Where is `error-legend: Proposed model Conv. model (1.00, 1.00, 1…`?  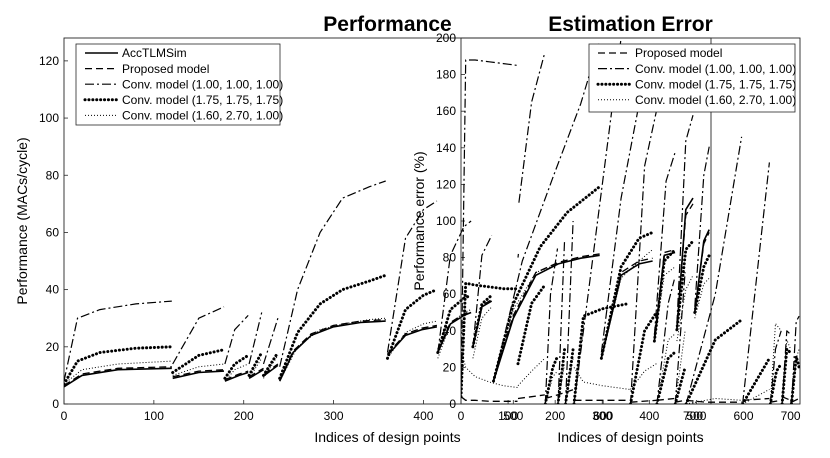
error-legend: Proposed model Conv. model (1.00, 1.00, 1… is located at coordinates (692, 78).